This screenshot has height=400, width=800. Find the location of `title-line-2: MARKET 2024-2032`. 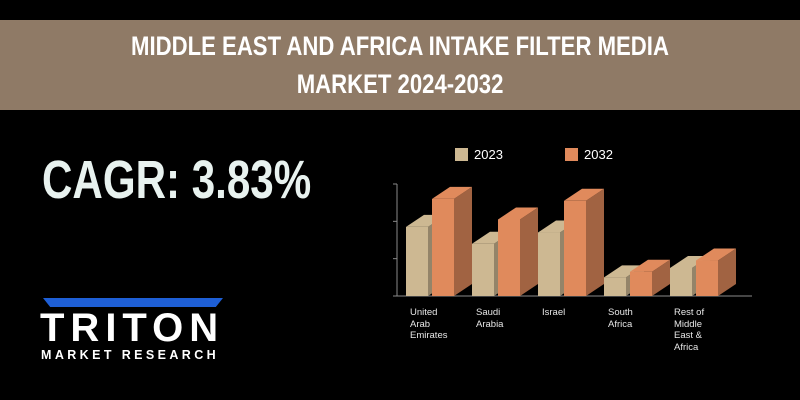

title-line-2: MARKET 2024-2032 is located at coordinates (400, 84).